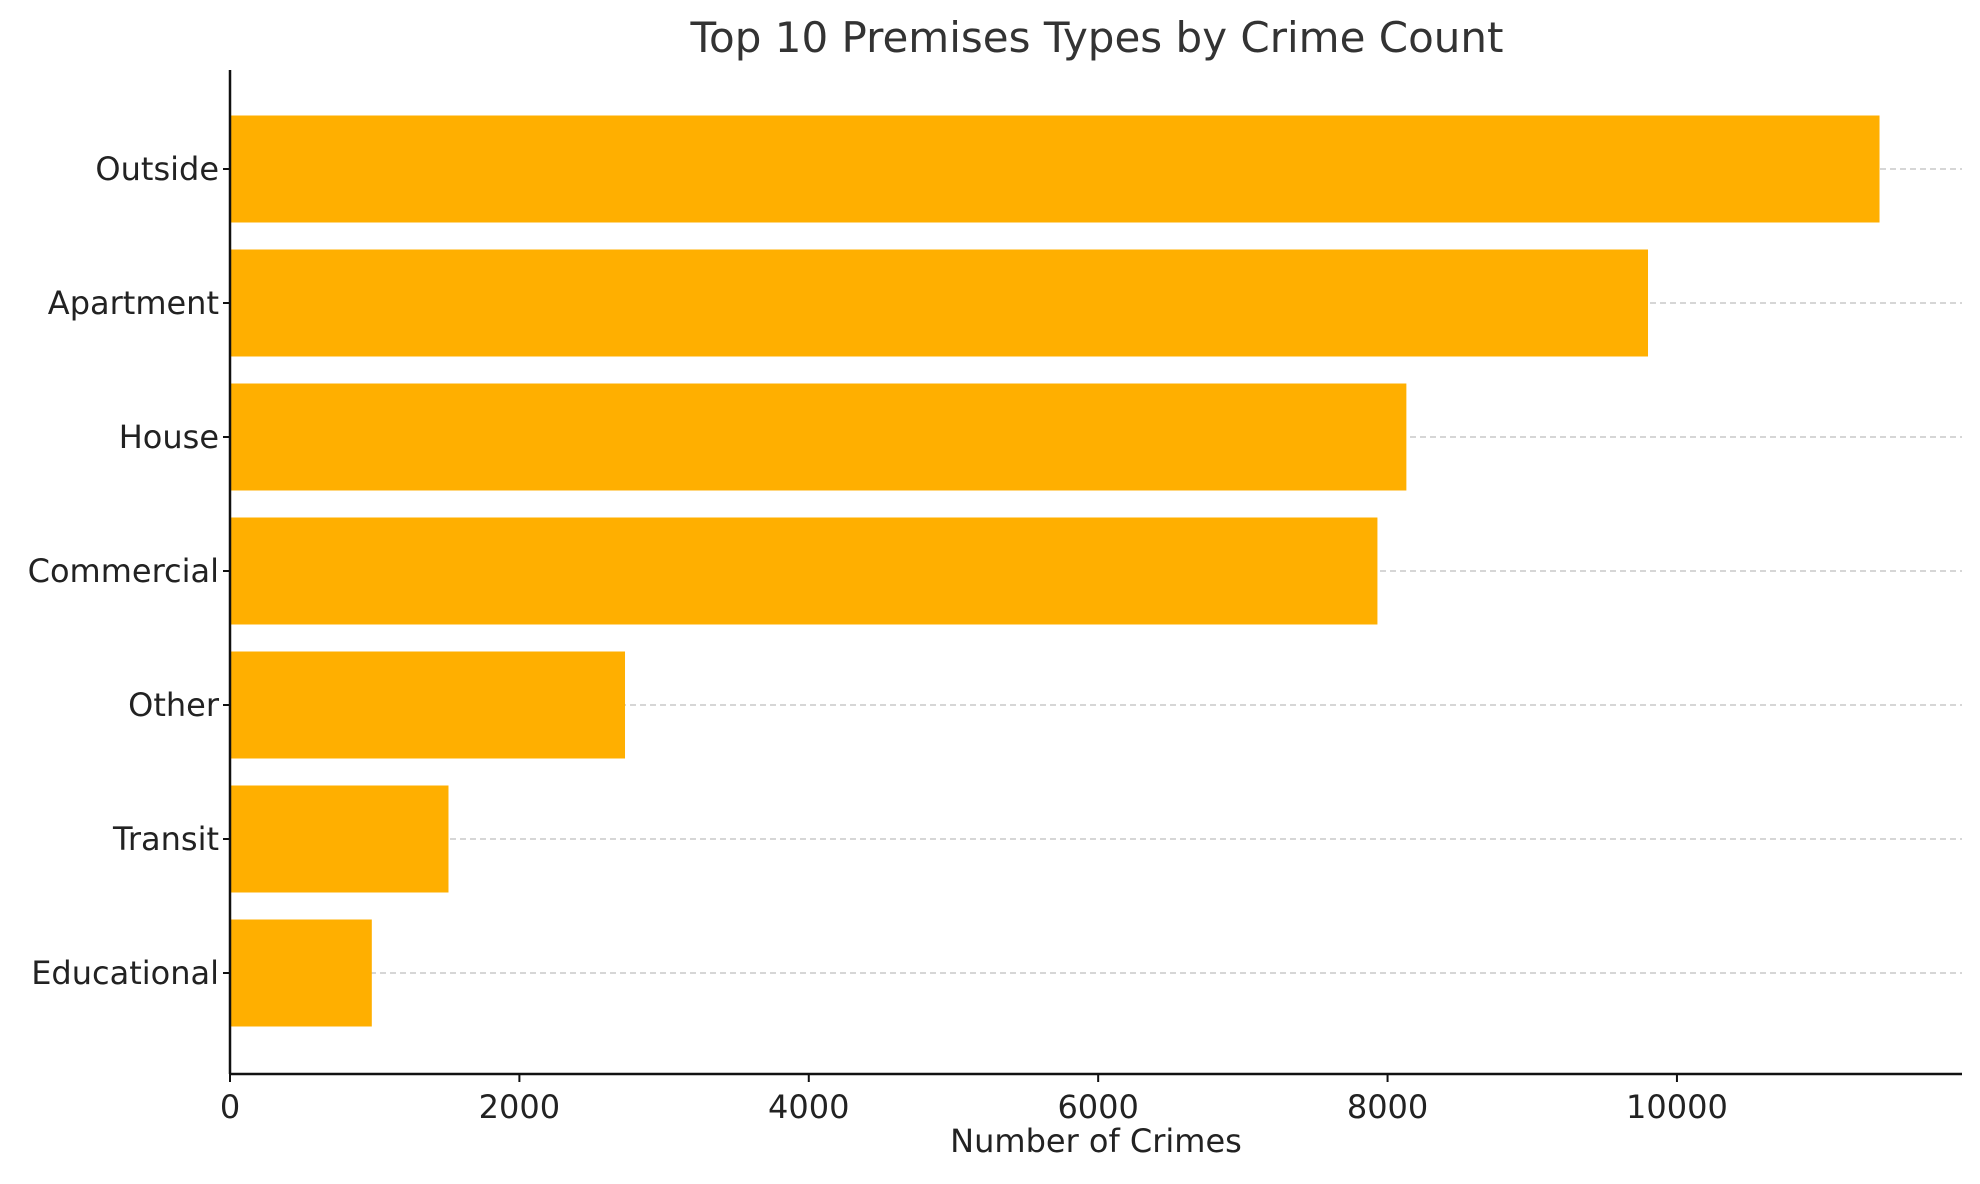  I want to click on x-tick-label: 10000, so click(1677, 1107).